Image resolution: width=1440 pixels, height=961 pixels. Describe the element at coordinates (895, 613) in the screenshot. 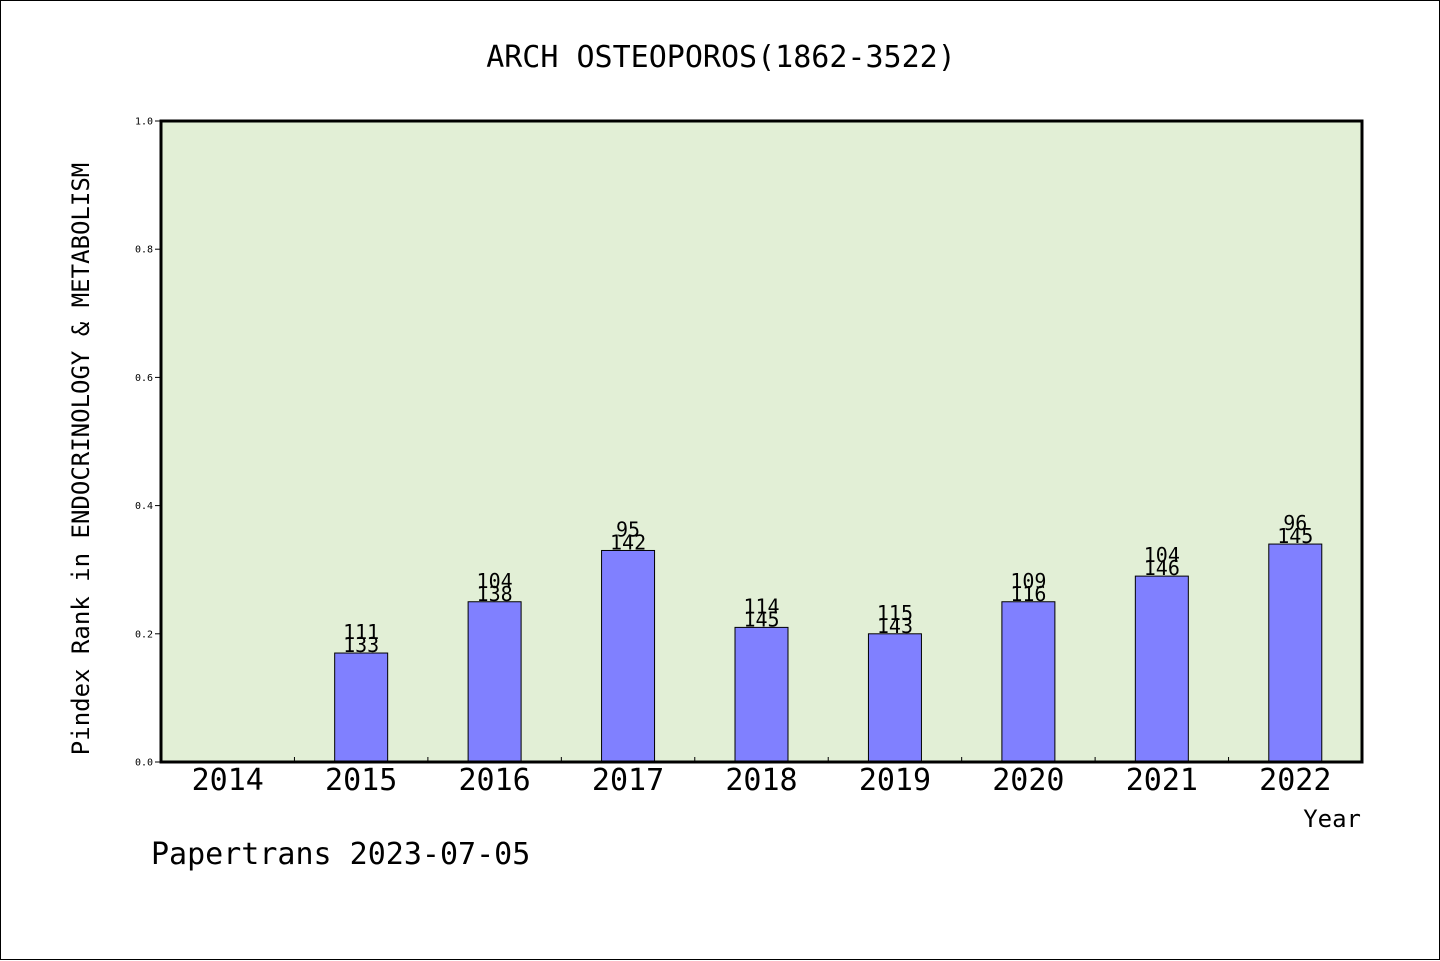

I see `bar-label-top: 115` at that location.